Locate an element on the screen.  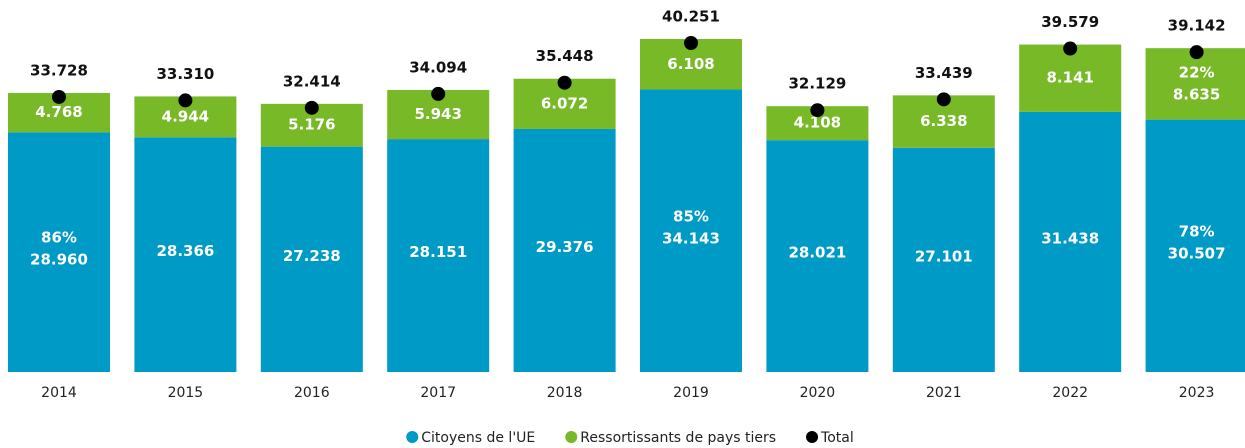
value-label: 4.768 is located at coordinates (58, 112).